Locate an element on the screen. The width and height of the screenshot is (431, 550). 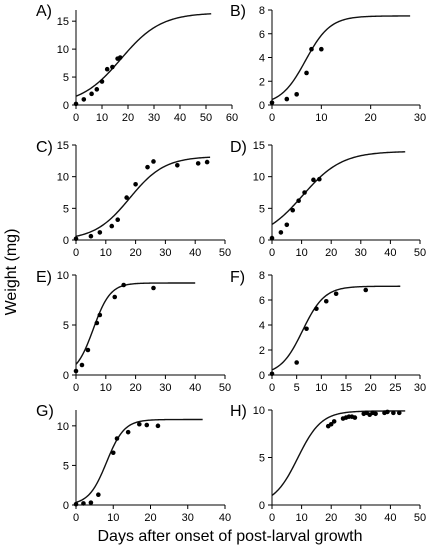
y-tick-label: 8 is located at coordinates (262, 276).